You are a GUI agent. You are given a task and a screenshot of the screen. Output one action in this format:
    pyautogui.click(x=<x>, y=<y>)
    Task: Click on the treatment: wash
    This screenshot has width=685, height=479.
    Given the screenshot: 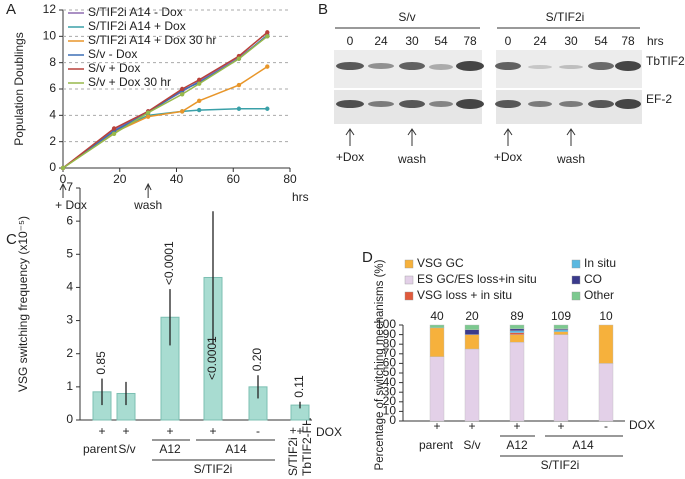 What is the action you would take?
    pyautogui.click(x=411, y=159)
    